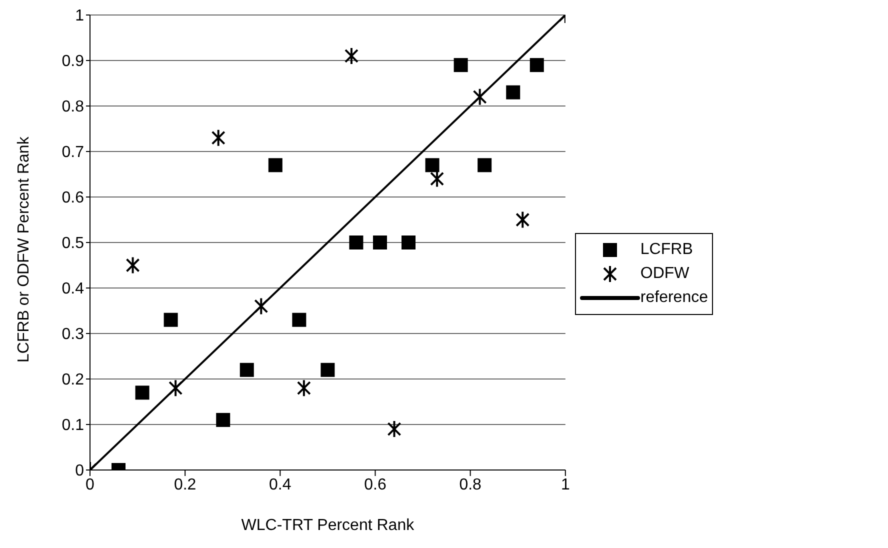 This screenshot has width=888, height=548. I want to click on y-tick-label: 0.9, so click(73, 61).